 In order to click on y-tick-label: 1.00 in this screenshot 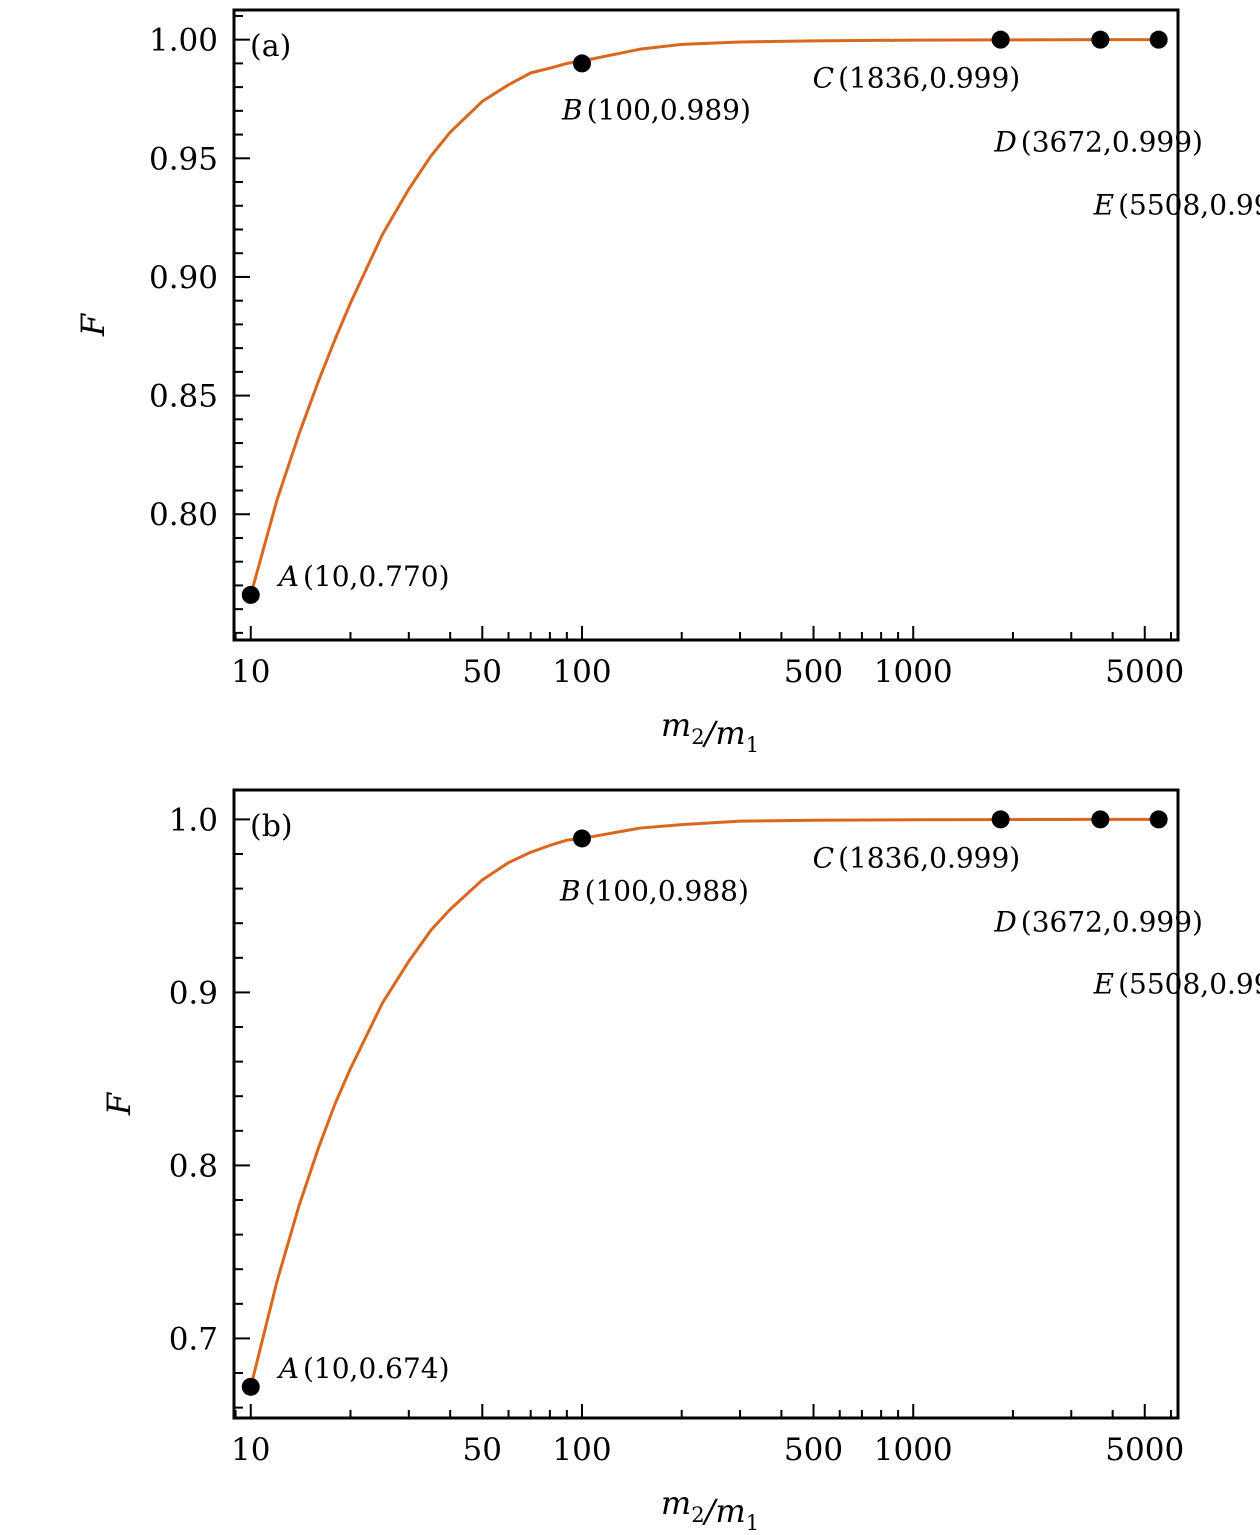, I will do `click(183, 41)`.